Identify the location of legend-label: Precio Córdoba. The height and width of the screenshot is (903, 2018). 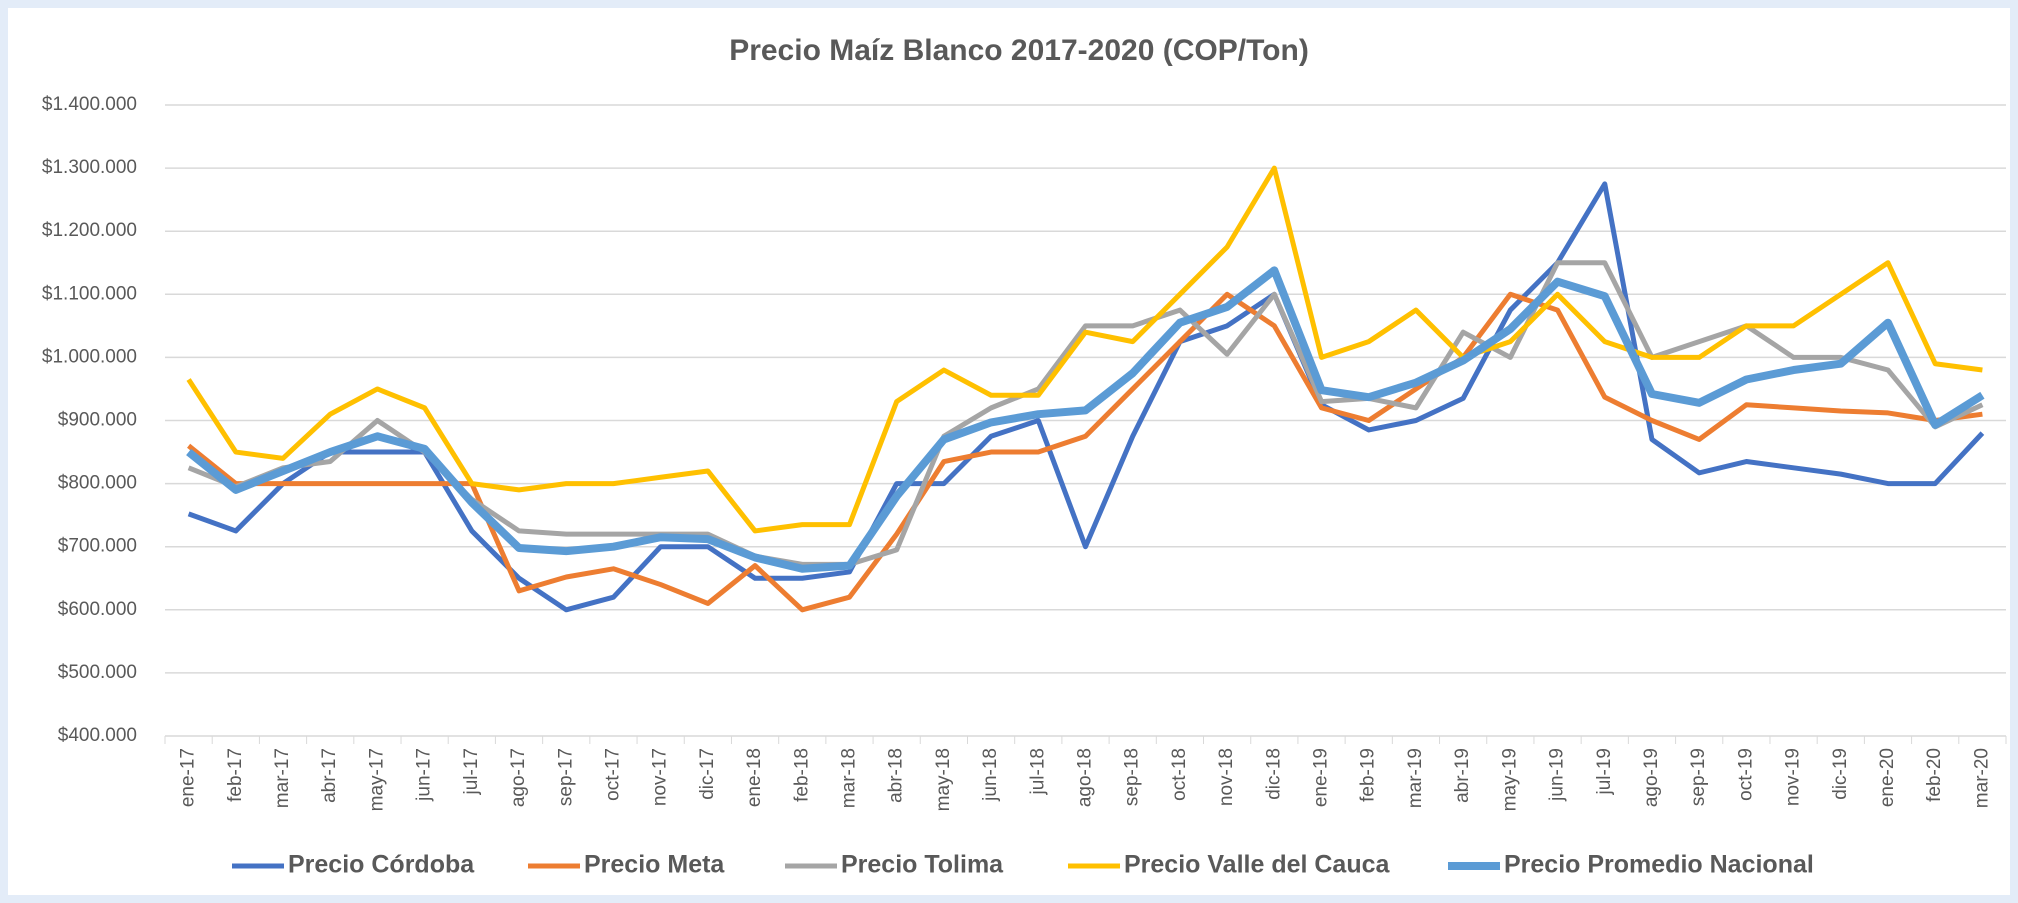
(381, 865).